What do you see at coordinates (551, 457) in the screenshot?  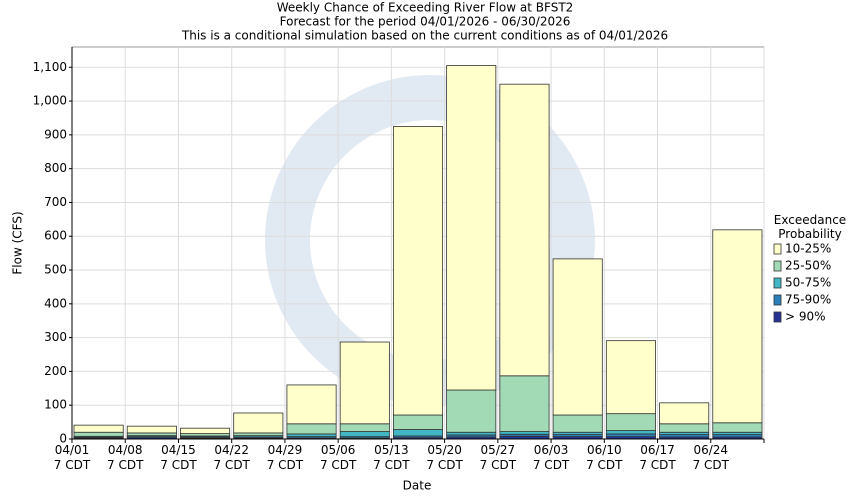 I see `x-tick-label: 06/03 7 CDT` at bounding box center [551, 457].